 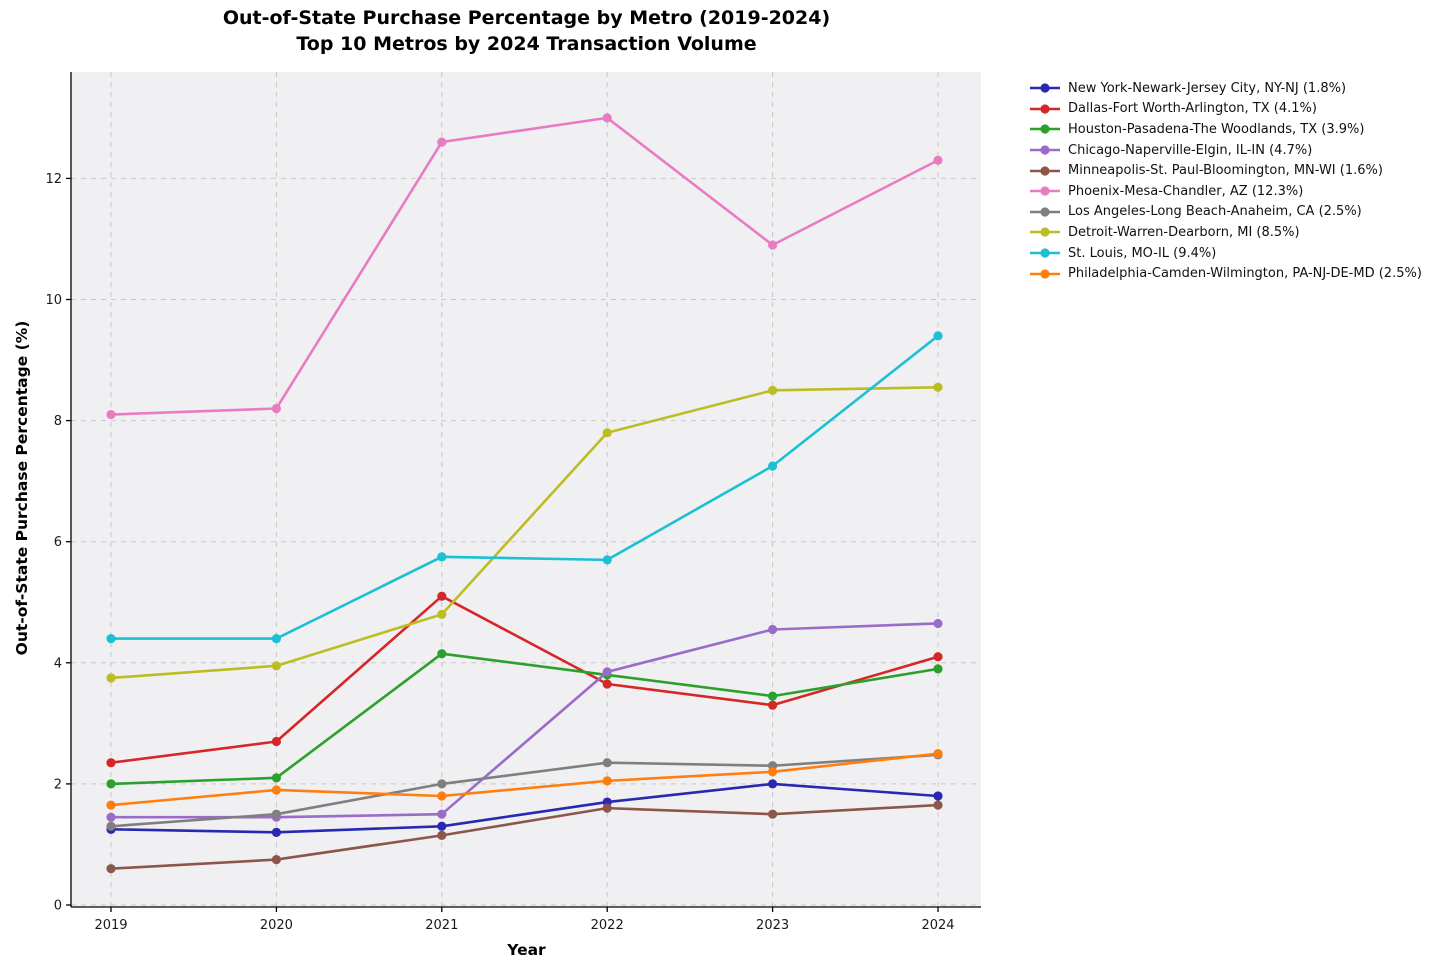 What do you see at coordinates (526, 950) in the screenshot?
I see `x-axis-label: Year` at bounding box center [526, 950].